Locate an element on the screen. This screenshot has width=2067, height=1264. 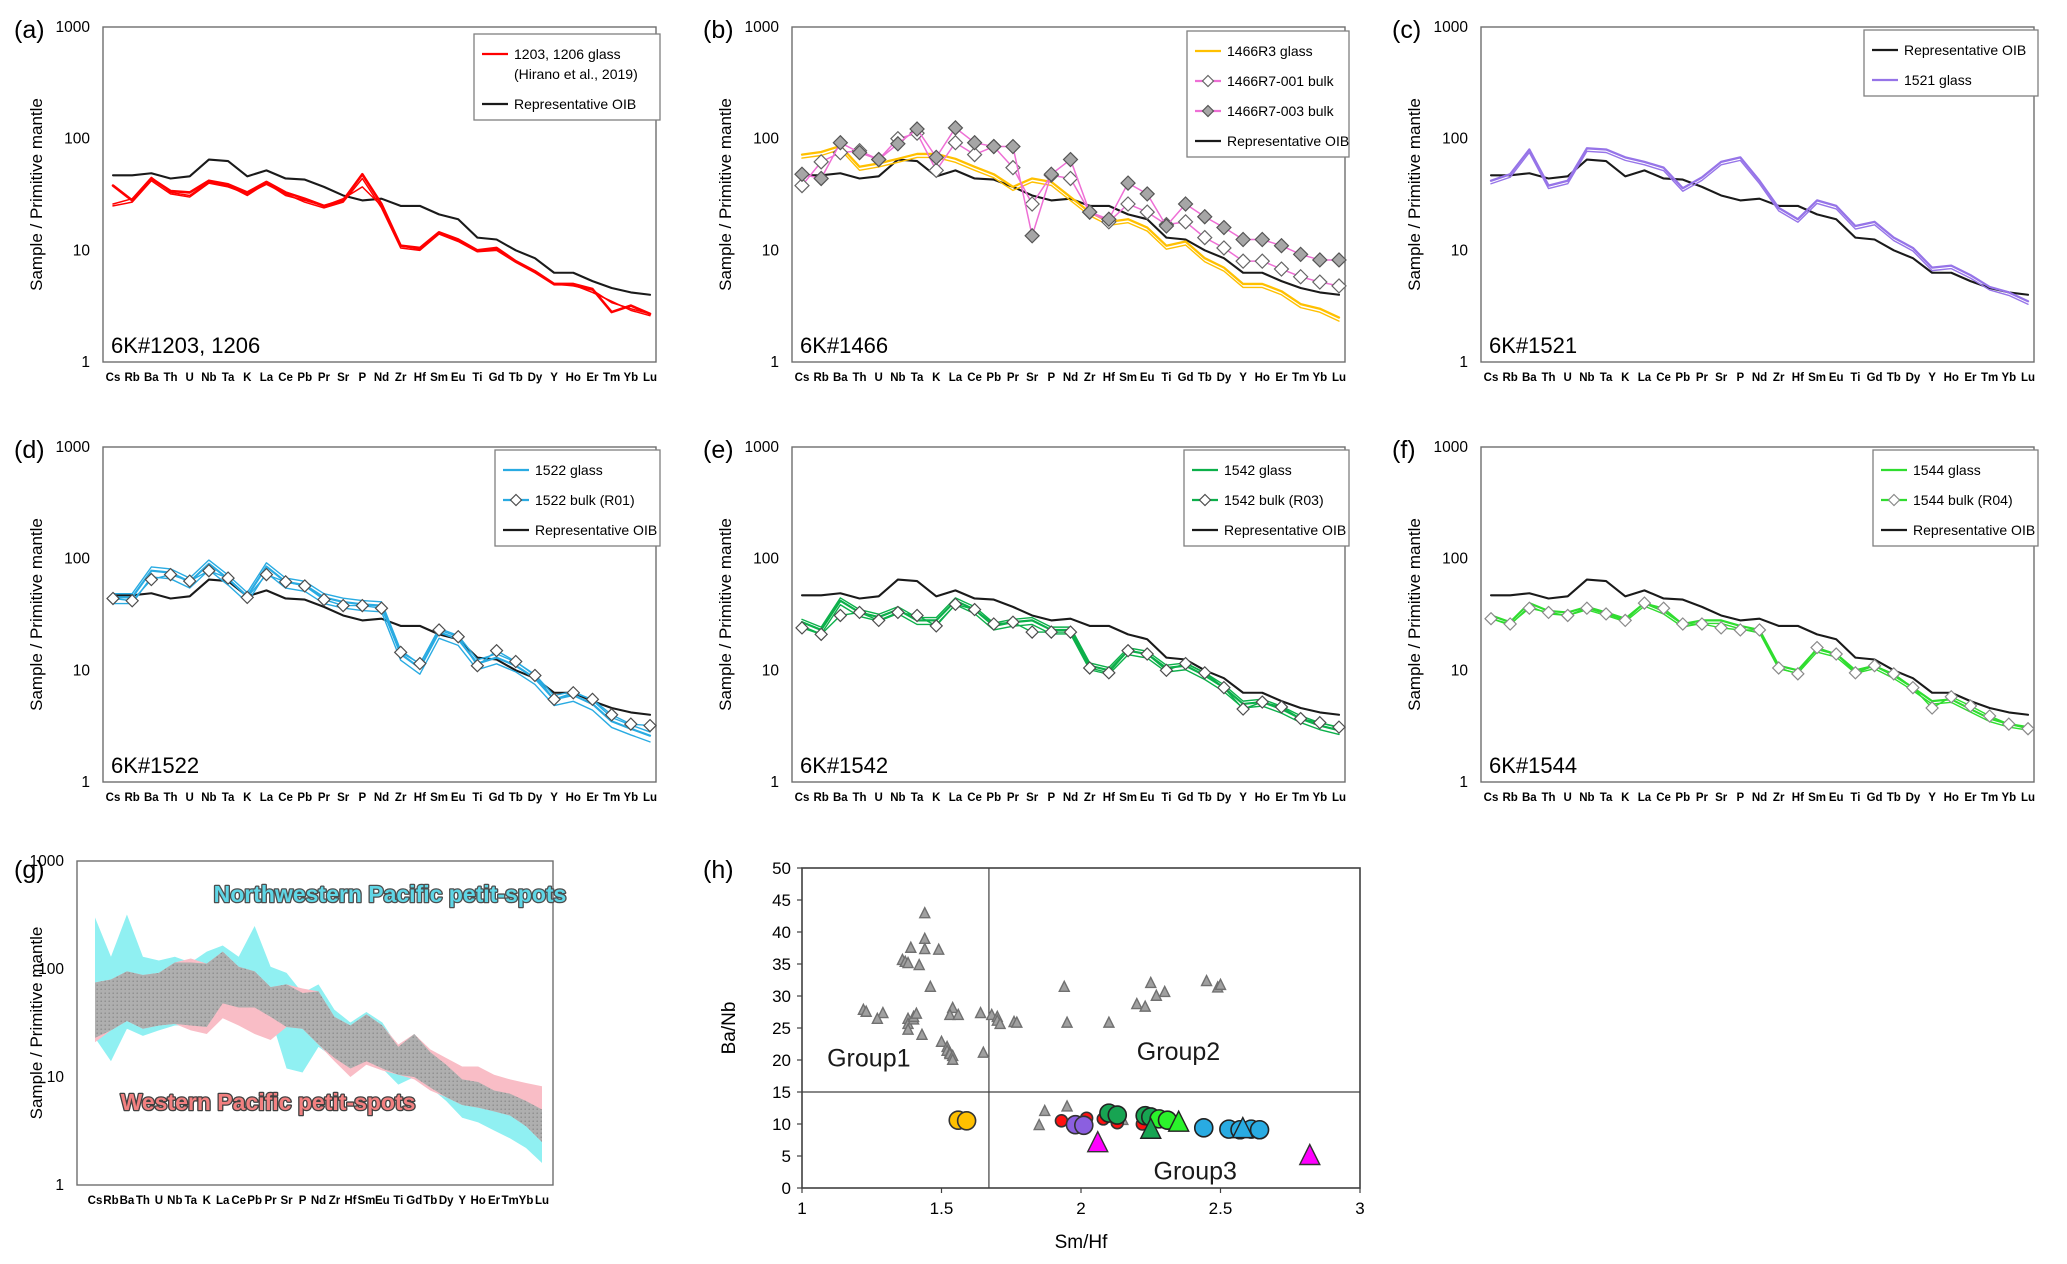
legend-label: 1542 bulk (R03) is located at coordinates (1274, 500).